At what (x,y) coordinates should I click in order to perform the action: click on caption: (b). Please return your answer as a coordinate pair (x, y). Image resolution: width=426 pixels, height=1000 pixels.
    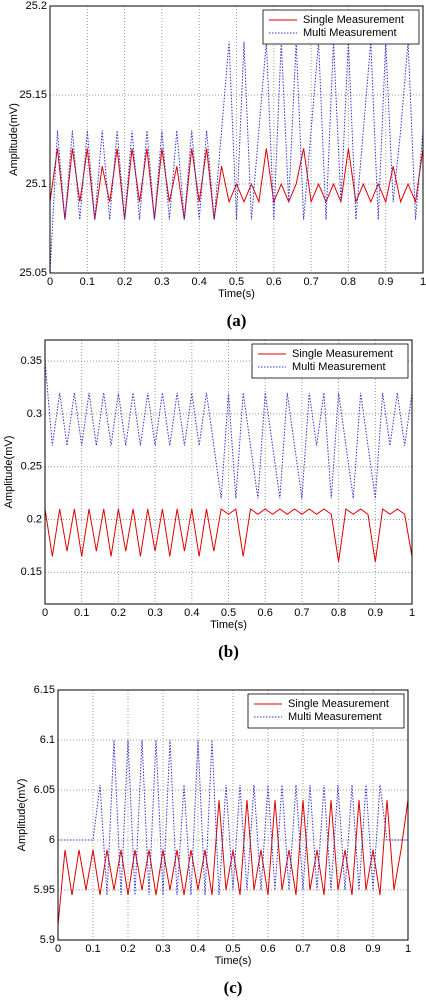
    Looking at the image, I should click on (228, 651).